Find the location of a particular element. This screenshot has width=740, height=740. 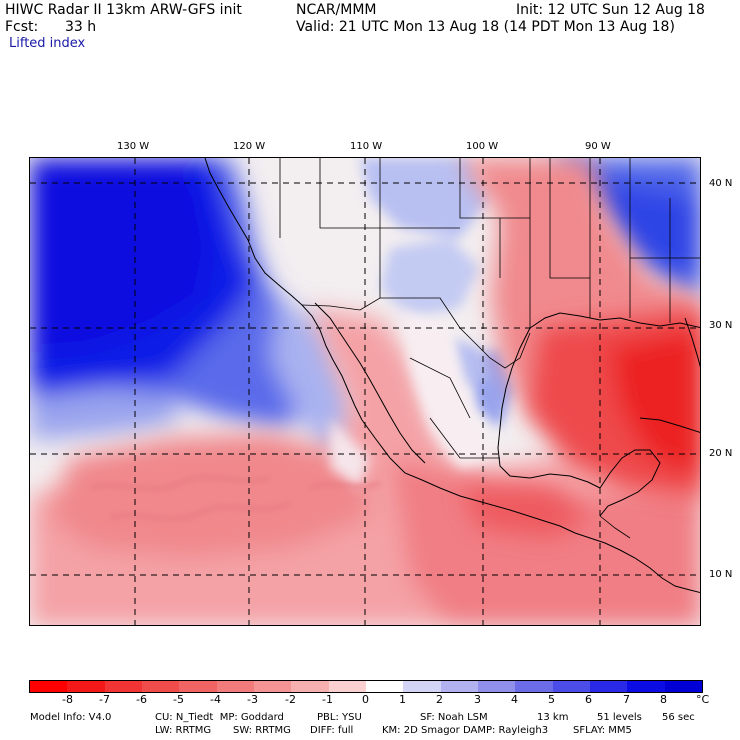

colorbar-label: 4 is located at coordinates (514, 699).